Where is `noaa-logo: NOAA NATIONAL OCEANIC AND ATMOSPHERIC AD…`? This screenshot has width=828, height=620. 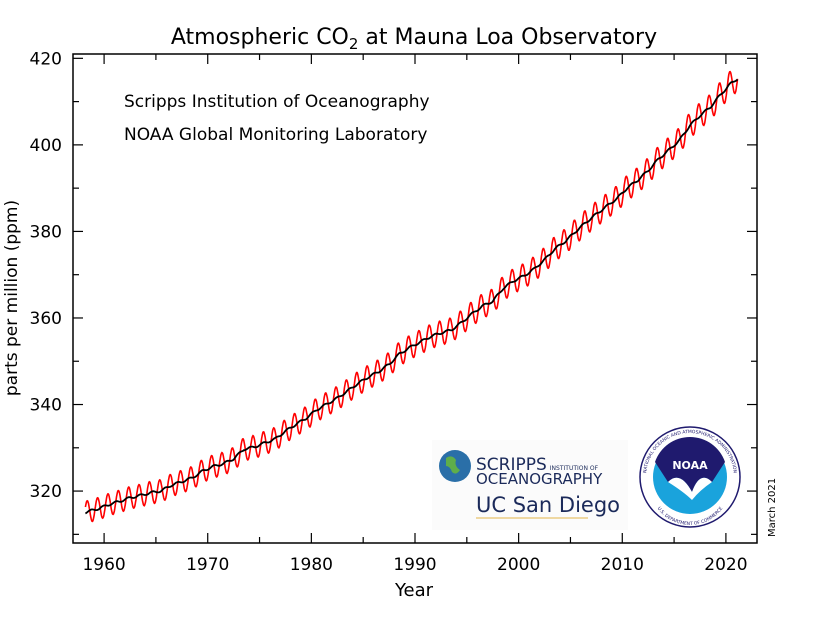 noaa-logo: NOAA NATIONAL OCEANIC AND ATMOSPHERIC AD… is located at coordinates (690, 477).